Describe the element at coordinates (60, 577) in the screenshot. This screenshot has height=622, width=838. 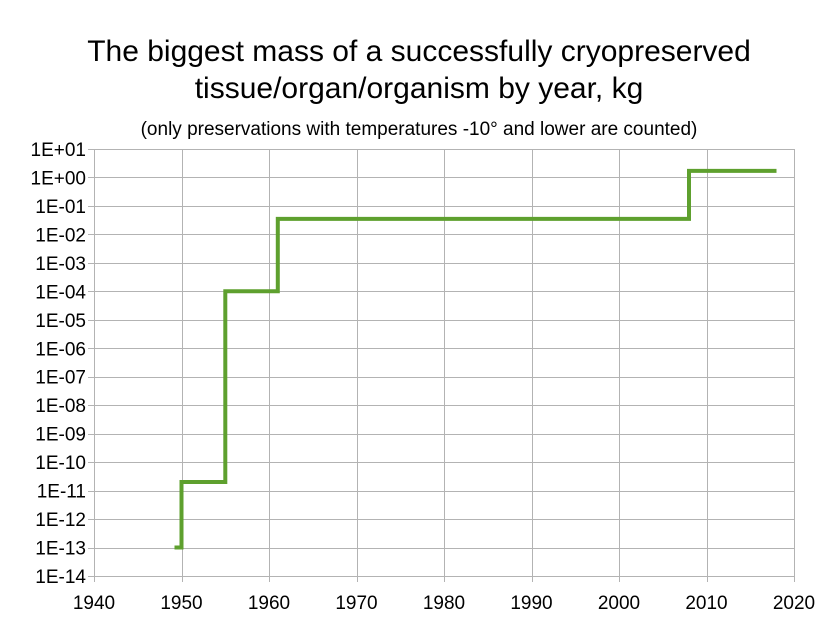
I see `y-tick-label: 1E-14` at that location.